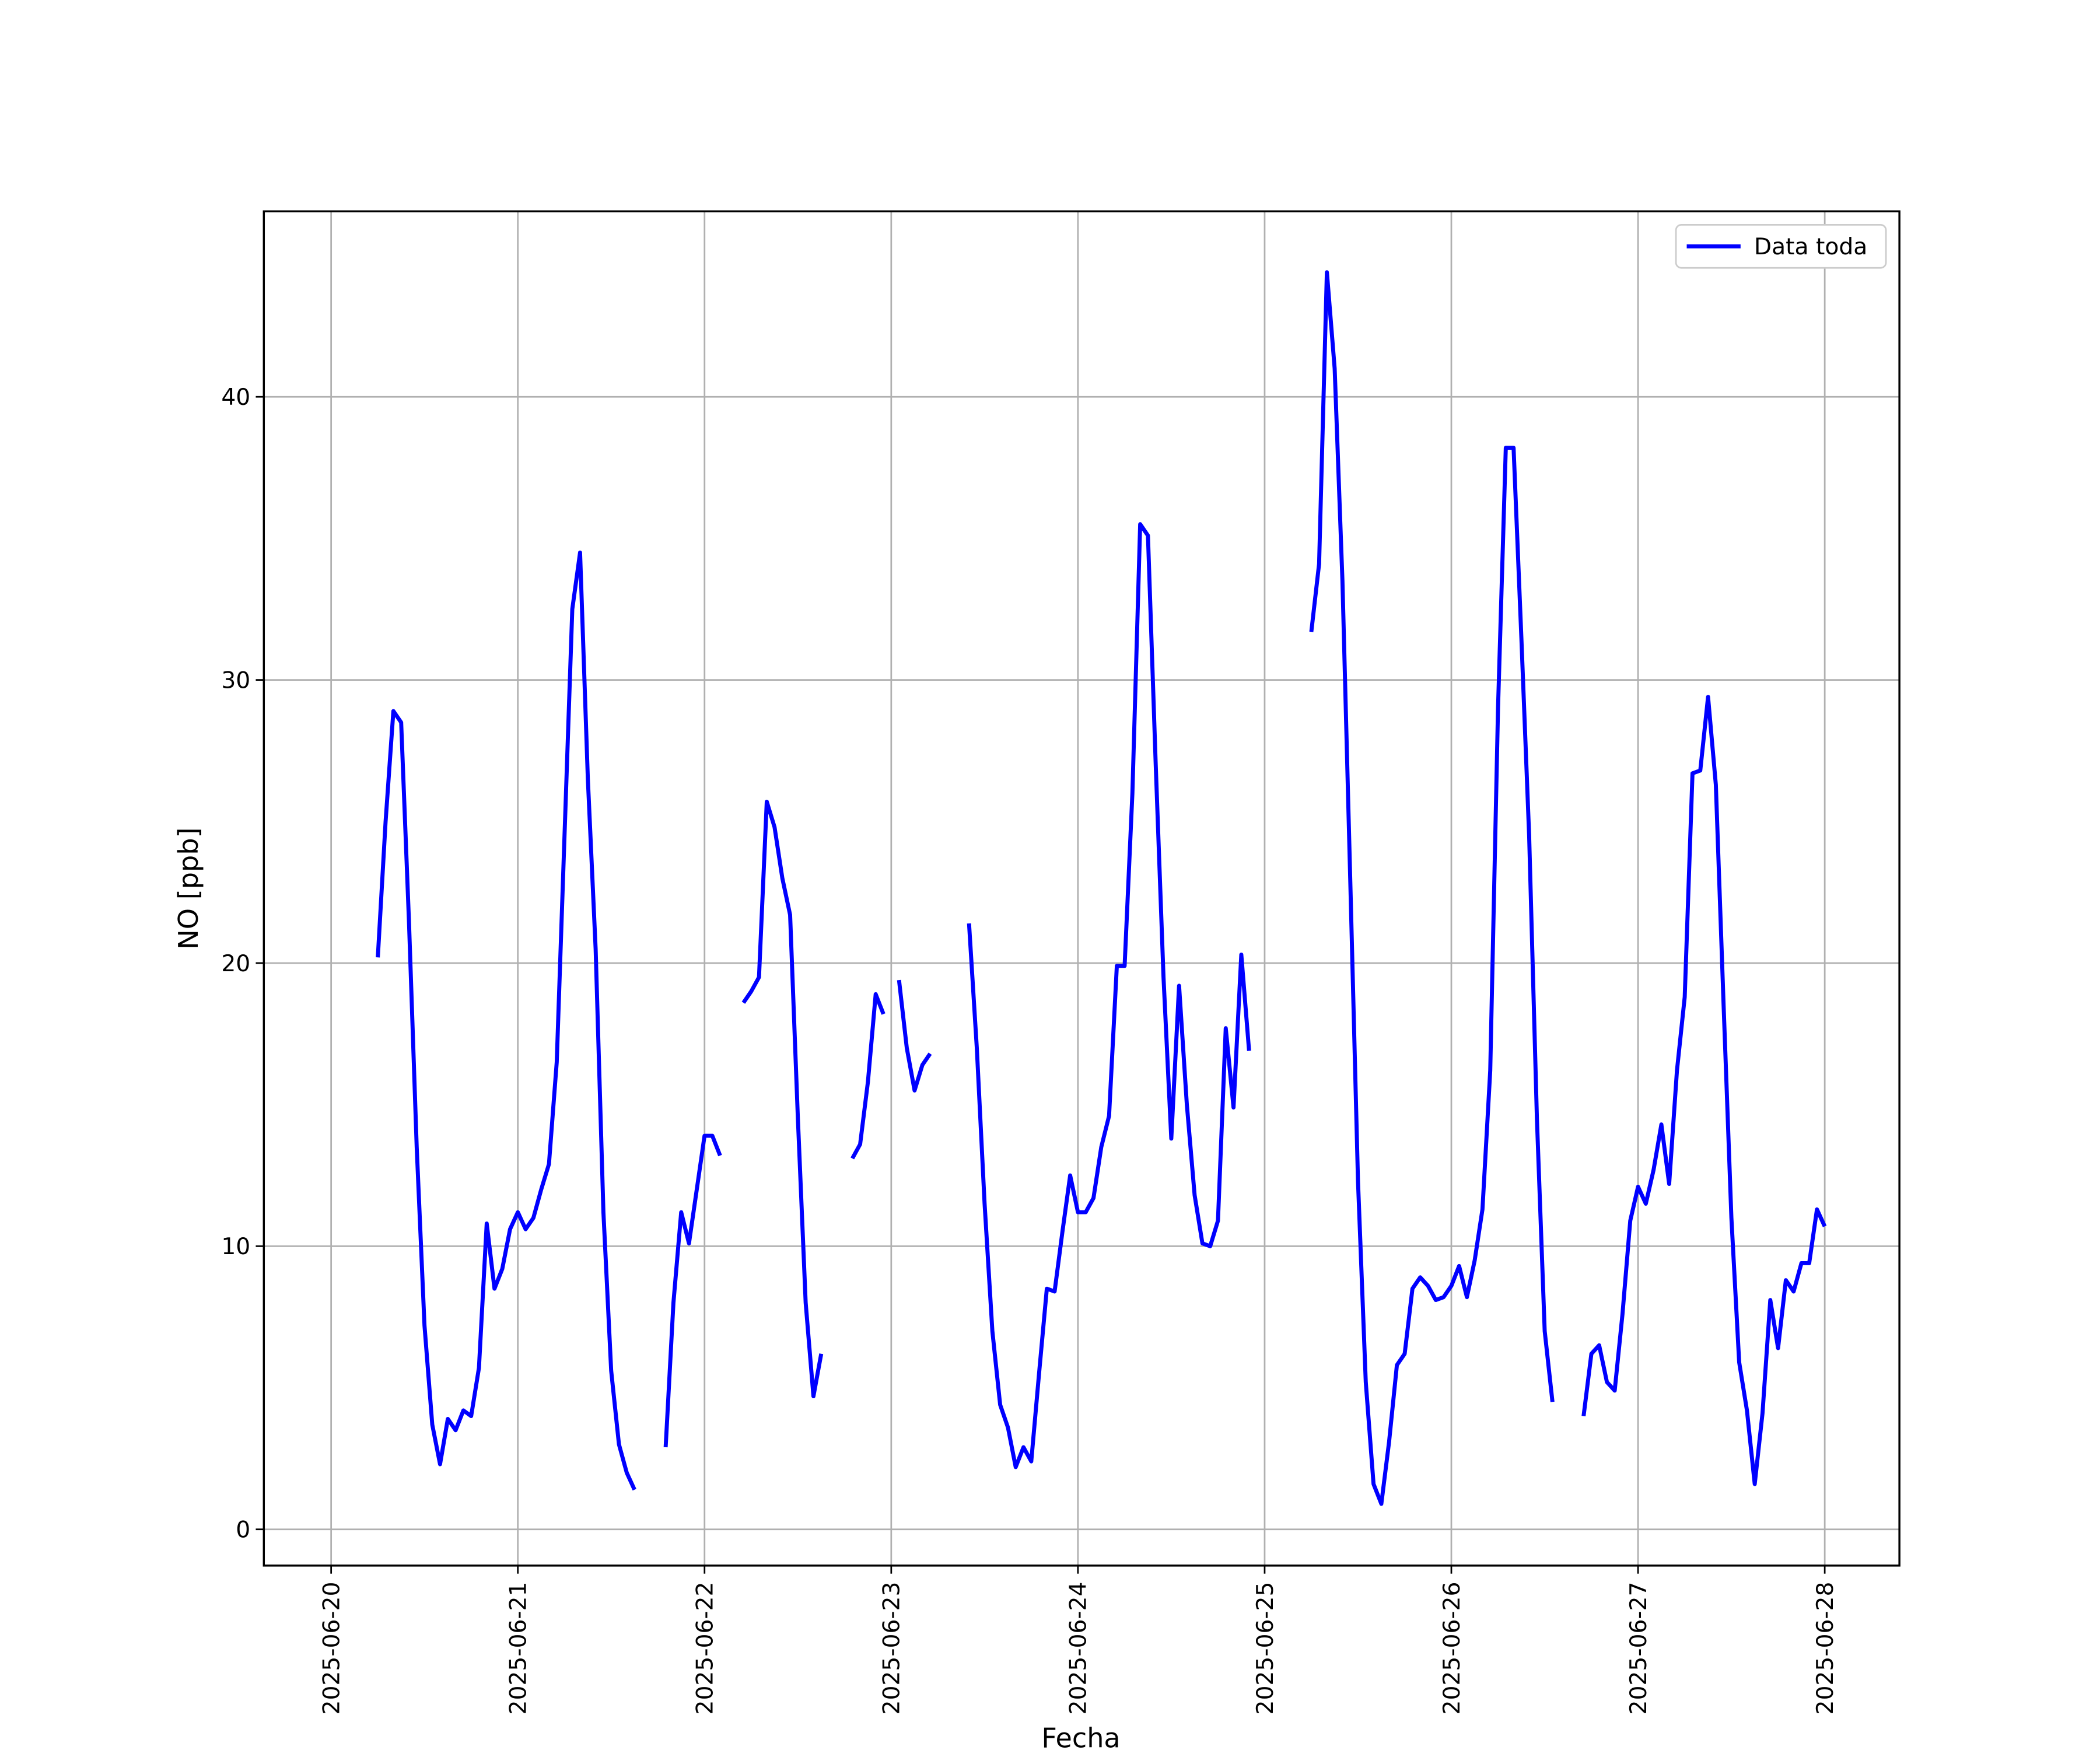  I want to click on y-axis-label: NO [ppb], so click(188, 888).